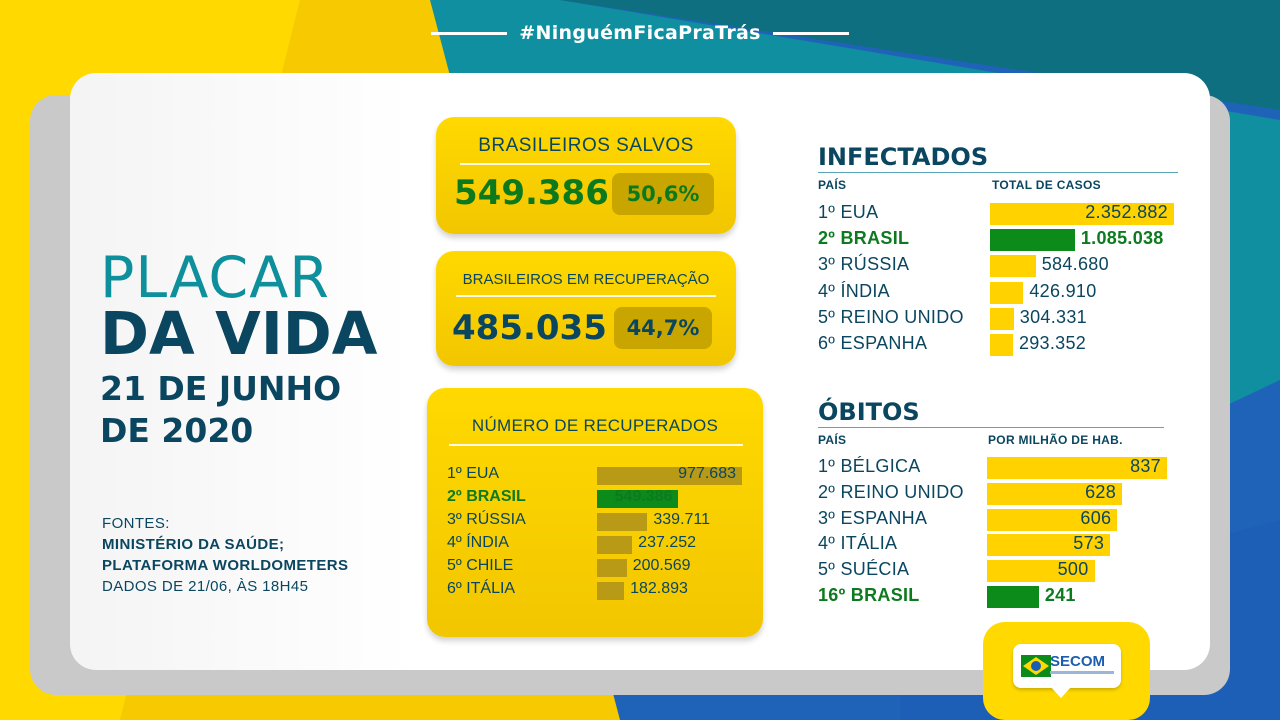  Describe the element at coordinates (177, 430) in the screenshot. I see `date-line-2: DE 2020` at that location.